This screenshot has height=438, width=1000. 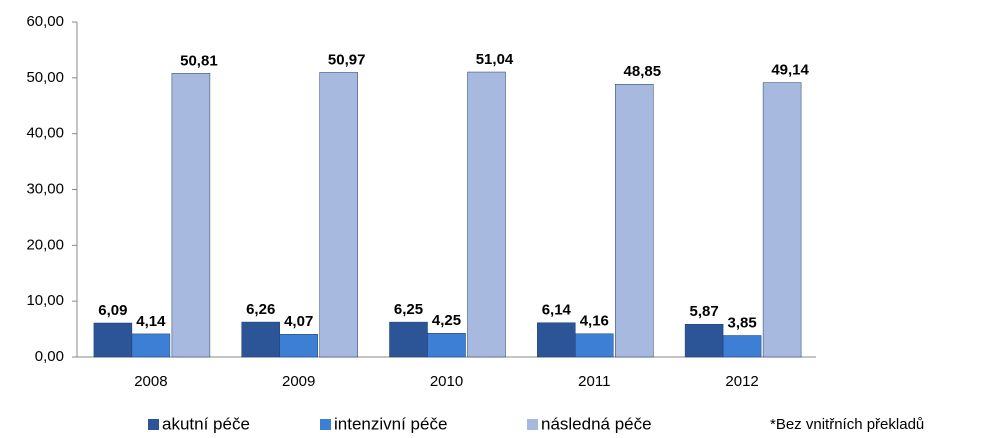 I want to click on y-tick-label: 40,00, so click(x=45, y=133).